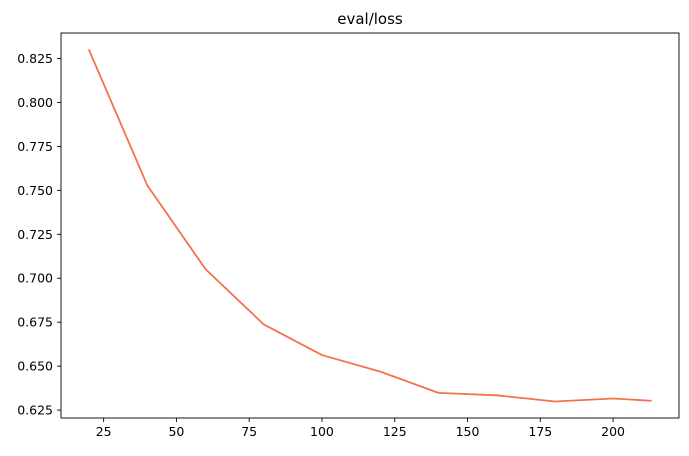  Describe the element at coordinates (35, 278) in the screenshot. I see `y-tick-label: 0.700` at that location.